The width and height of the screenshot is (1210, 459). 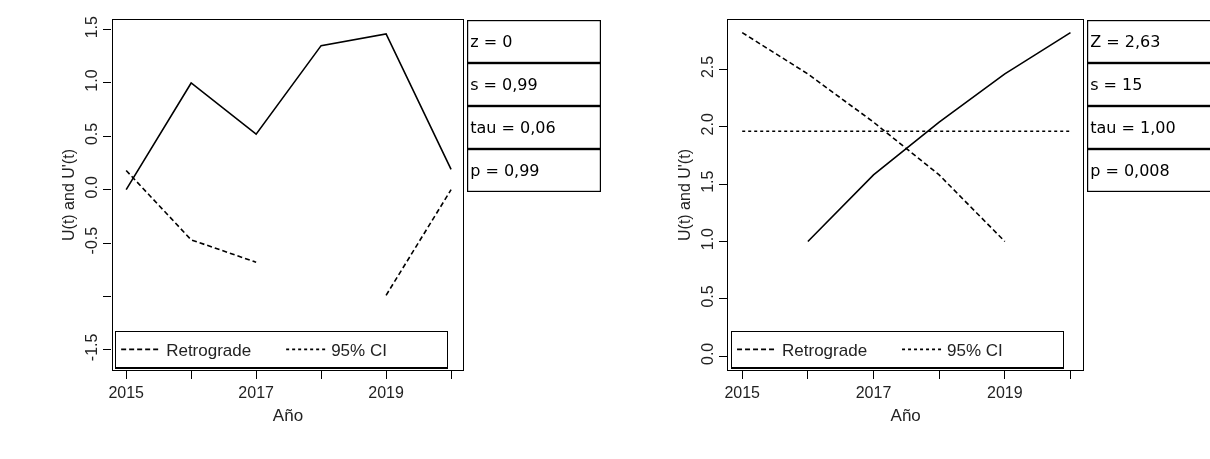 What do you see at coordinates (1116, 85) in the screenshot?
I see `text: s = 15` at bounding box center [1116, 85].